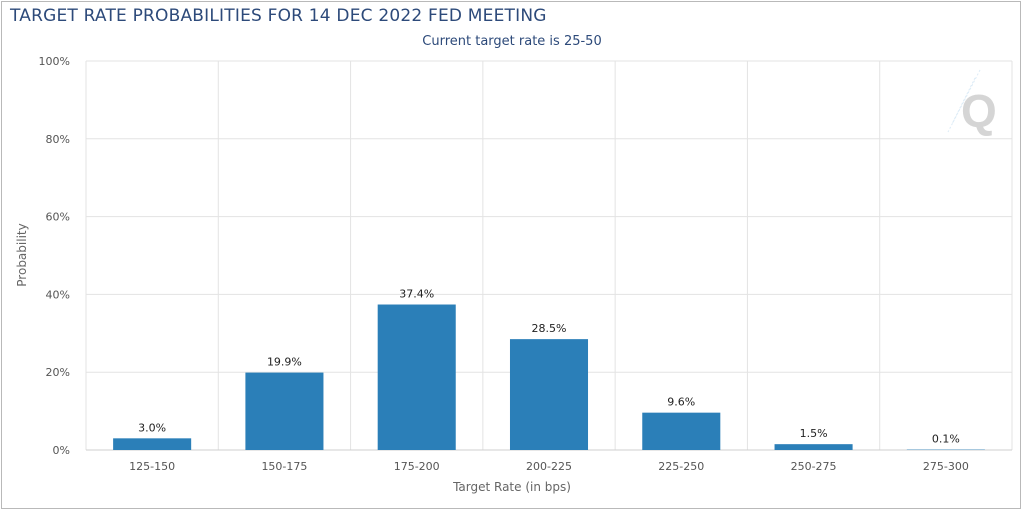 This screenshot has width=1024, height=512. I want to click on y-tick-label: 60%, so click(58, 217).